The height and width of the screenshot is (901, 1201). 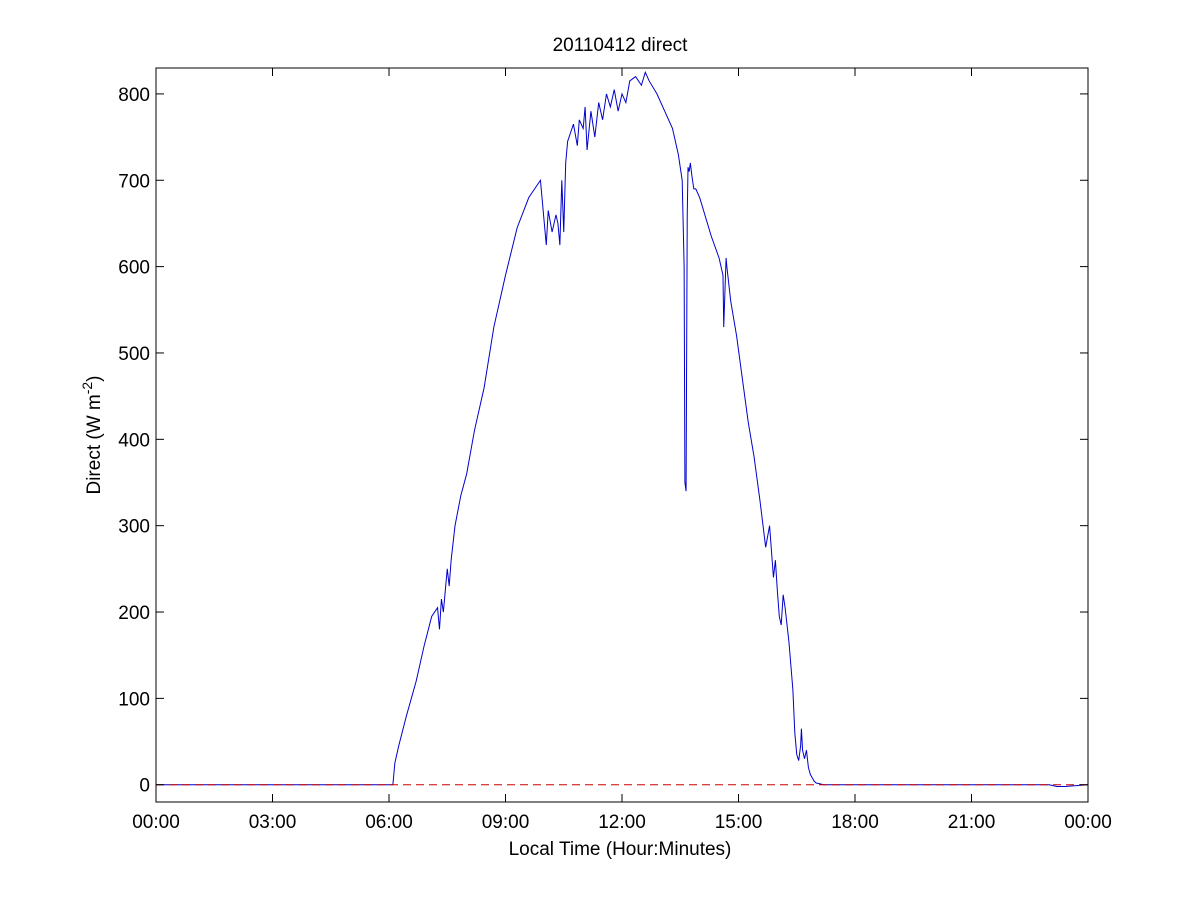 What do you see at coordinates (506, 822) in the screenshot?
I see `x-tick-label: 09:00` at bounding box center [506, 822].